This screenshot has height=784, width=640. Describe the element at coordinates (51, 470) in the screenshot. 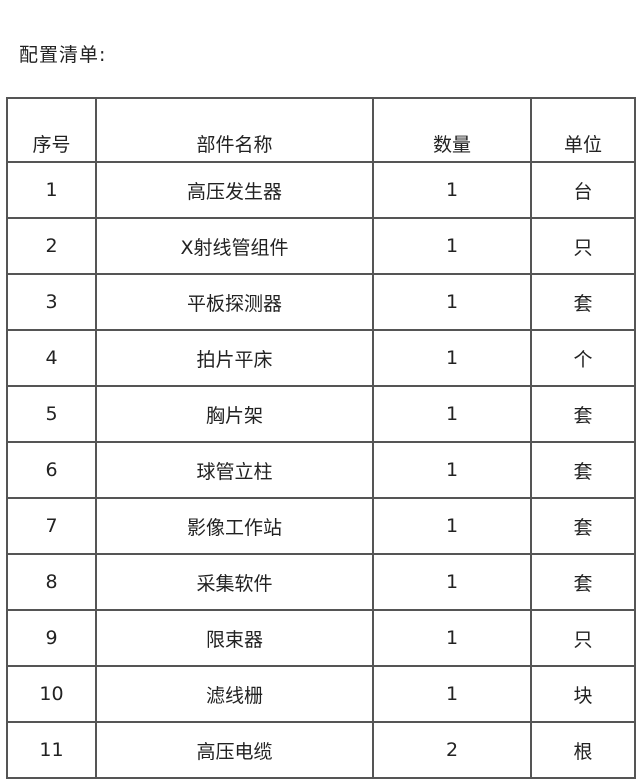

I see `cell-index: 6` at that location.